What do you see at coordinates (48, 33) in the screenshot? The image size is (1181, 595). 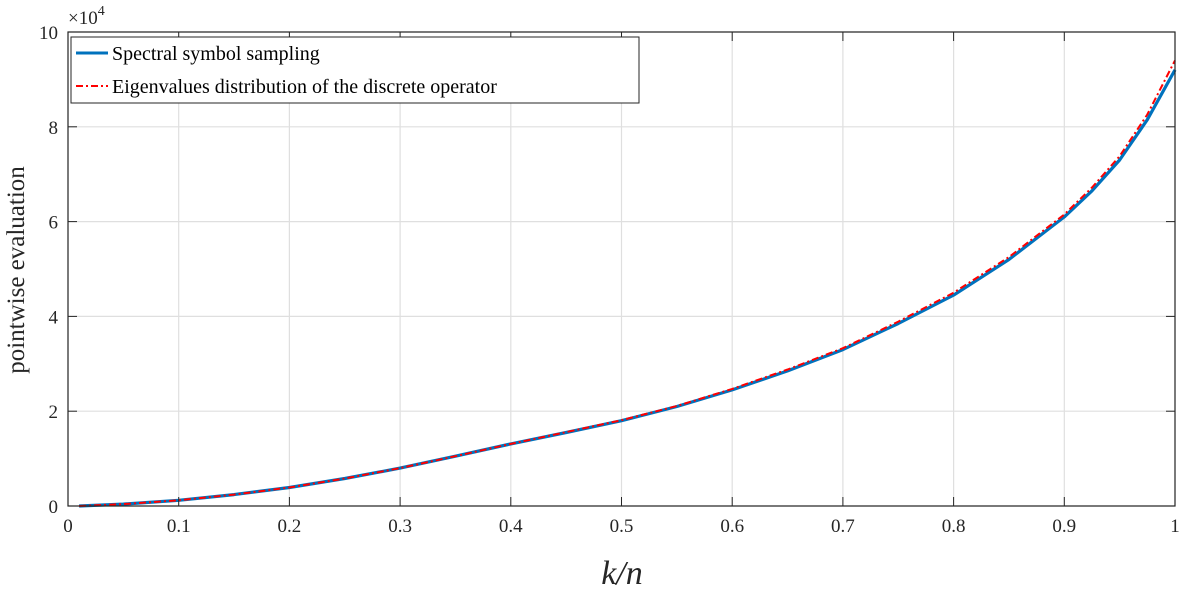 I see `y-tick-label: 10` at bounding box center [48, 33].